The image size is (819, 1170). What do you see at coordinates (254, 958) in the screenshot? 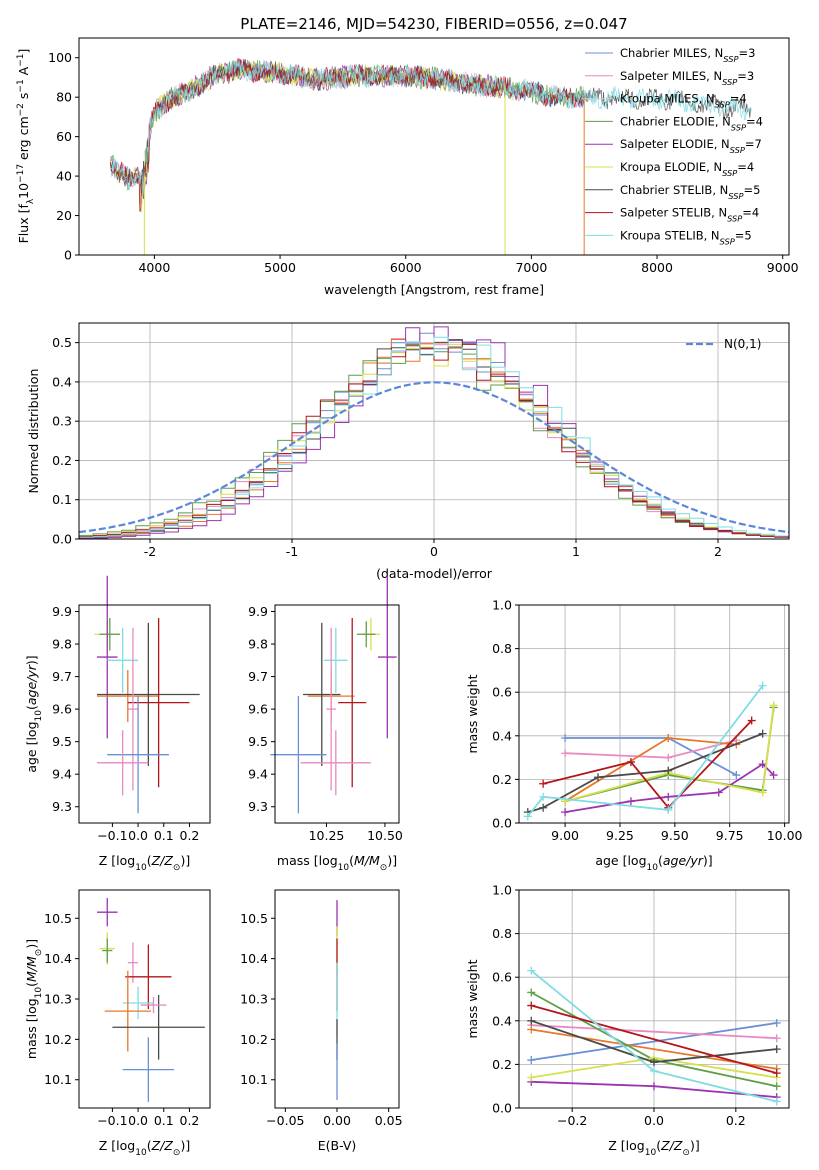
I see `y-tick-label: 10.4` at bounding box center [254, 958].